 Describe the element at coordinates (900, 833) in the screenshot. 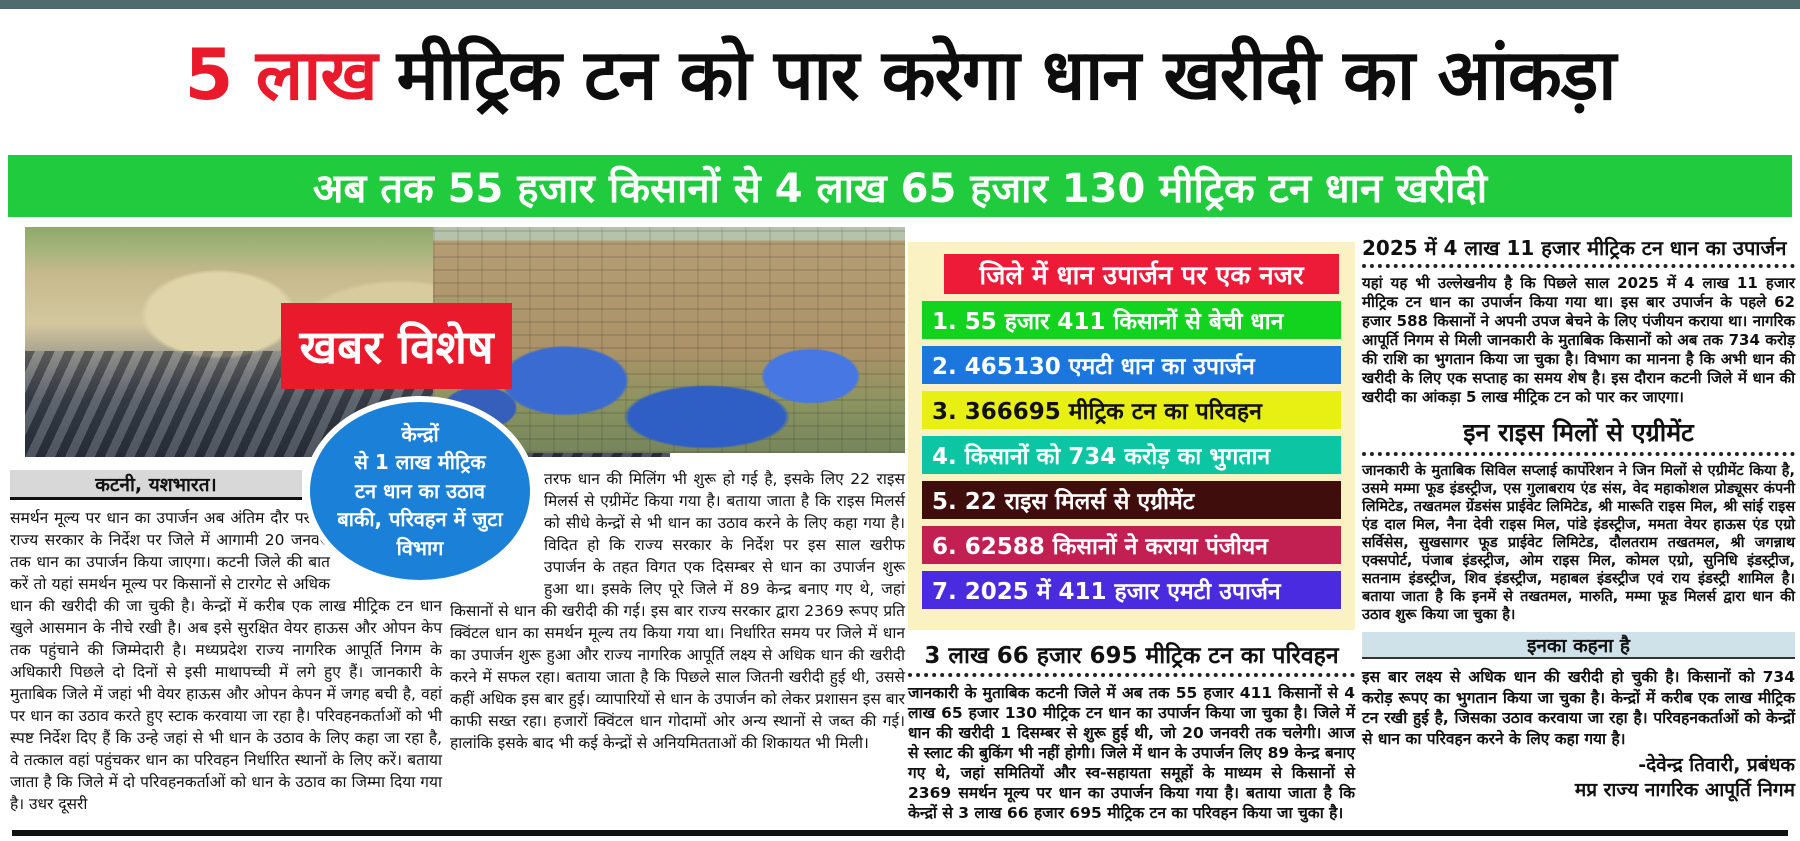

I see `bottom-edge-rule` at that location.